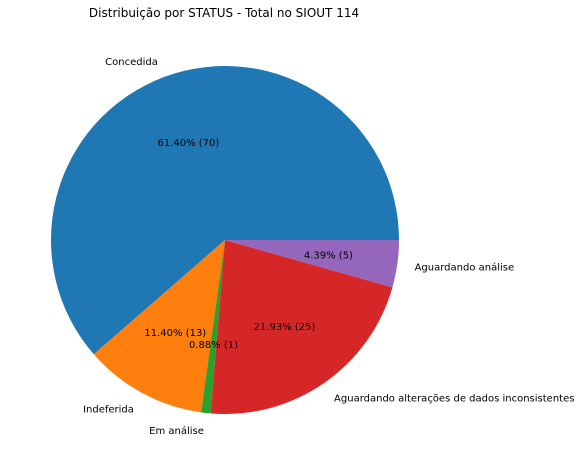 Image resolution: width=581 pixels, height=465 pixels. I want to click on slice-label-em-analise: Em análise, so click(176, 431).